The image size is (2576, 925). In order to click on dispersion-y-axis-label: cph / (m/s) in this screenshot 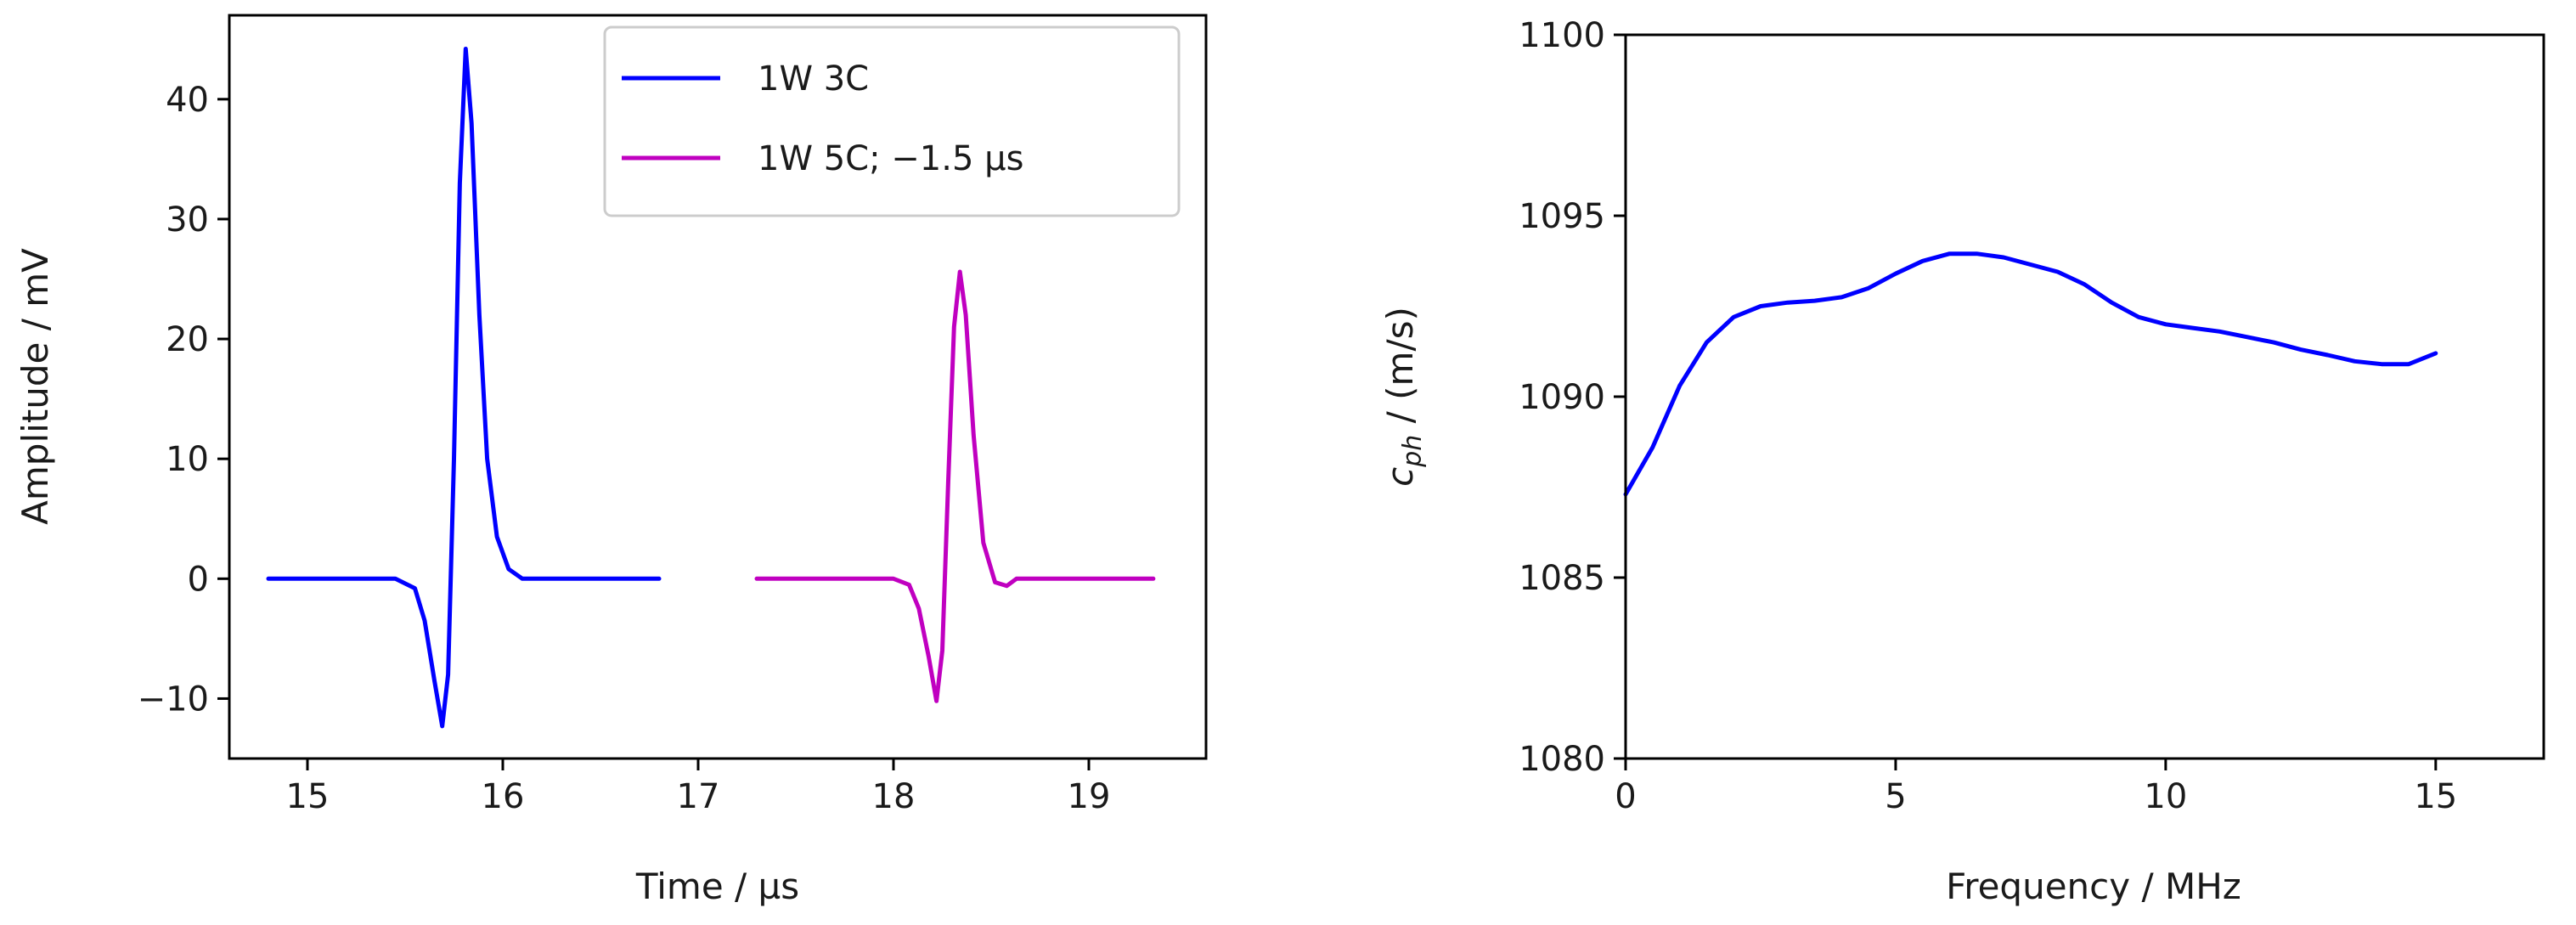, I will do `click(1403, 397)`.